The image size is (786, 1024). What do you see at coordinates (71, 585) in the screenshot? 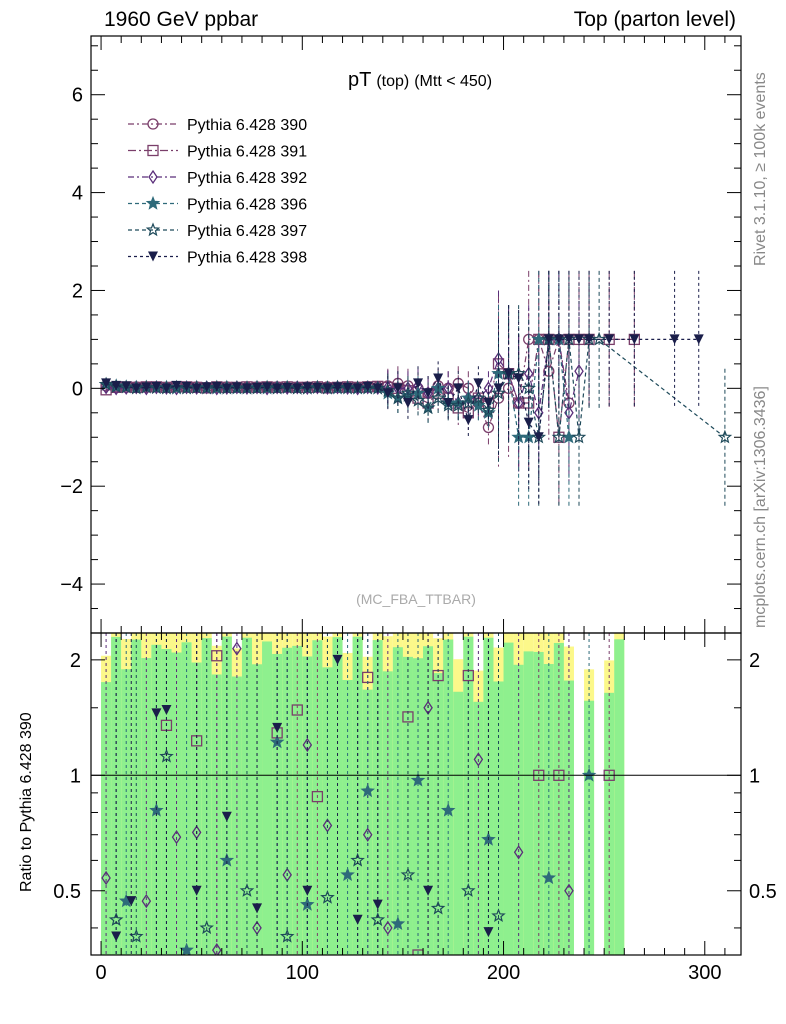
I see `main-y-tick-label: −4` at bounding box center [71, 585].